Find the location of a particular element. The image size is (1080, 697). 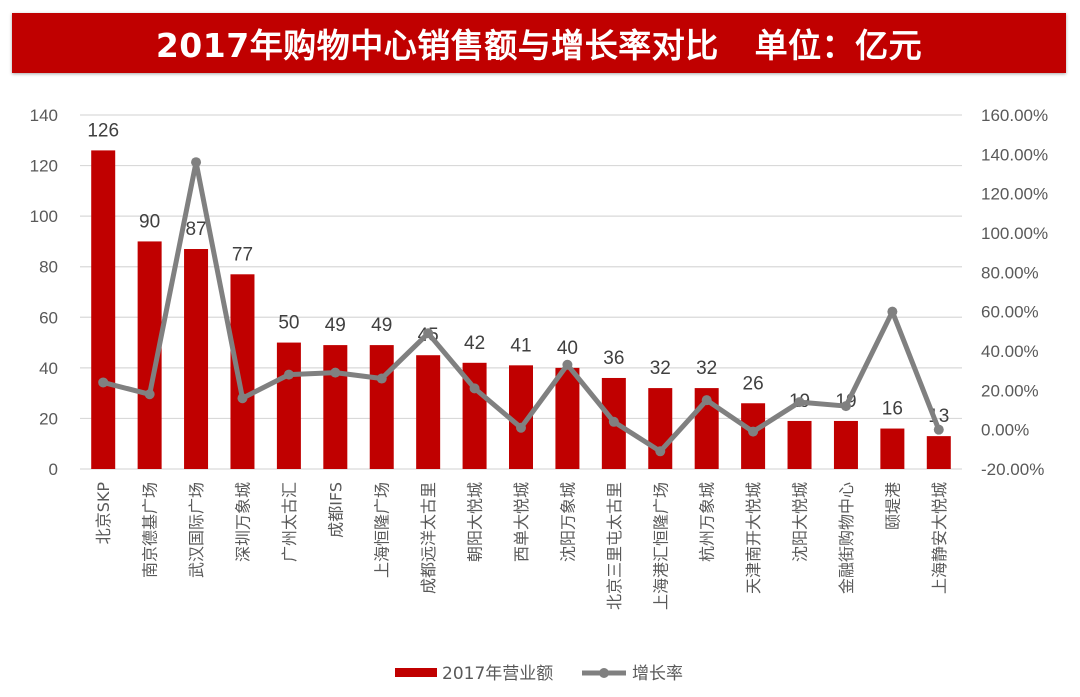

left-tick-label: 120 is located at coordinates (44, 166).